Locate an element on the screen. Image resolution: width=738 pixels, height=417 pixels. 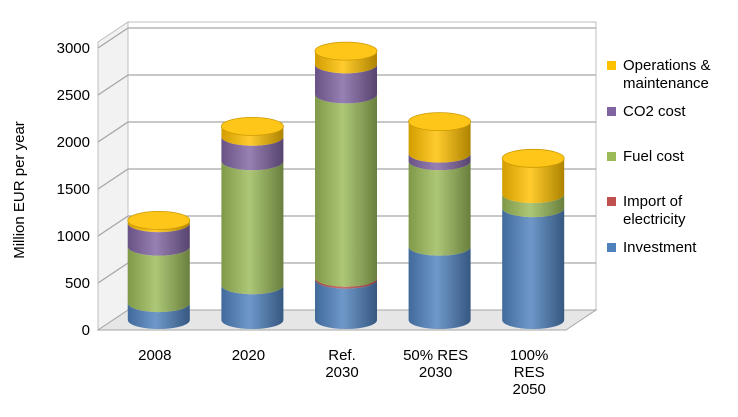
y-tick-label: 1000 is located at coordinates (73, 236).